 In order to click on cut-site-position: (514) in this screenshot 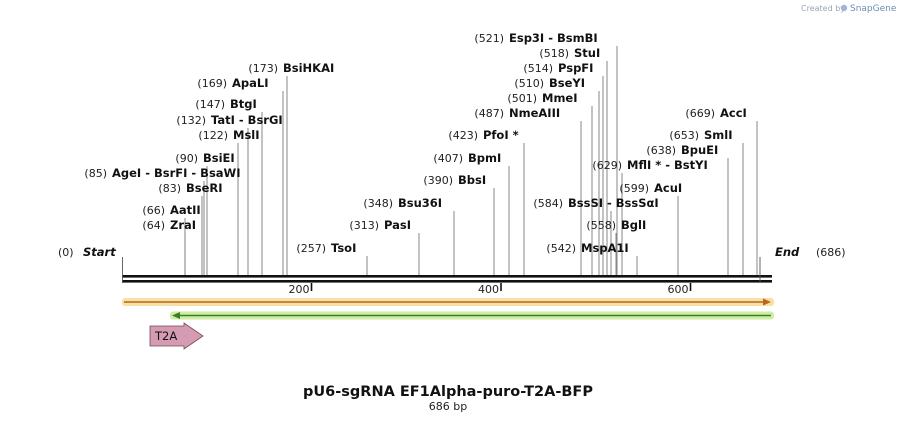, I will do `click(538, 68)`.